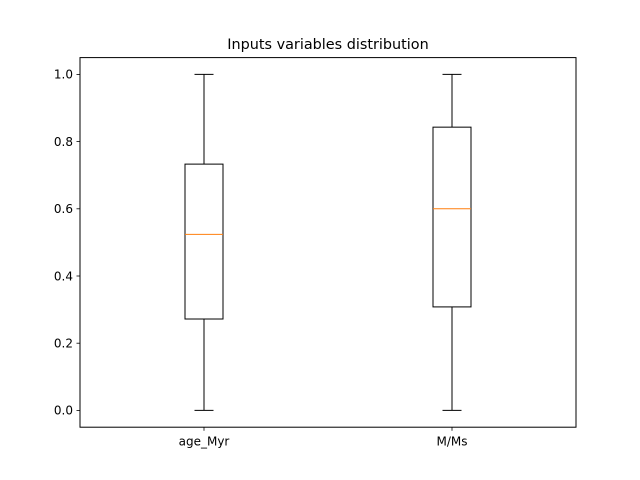  What do you see at coordinates (63, 411) in the screenshot?
I see `y-tick-label: 0.0` at bounding box center [63, 411].